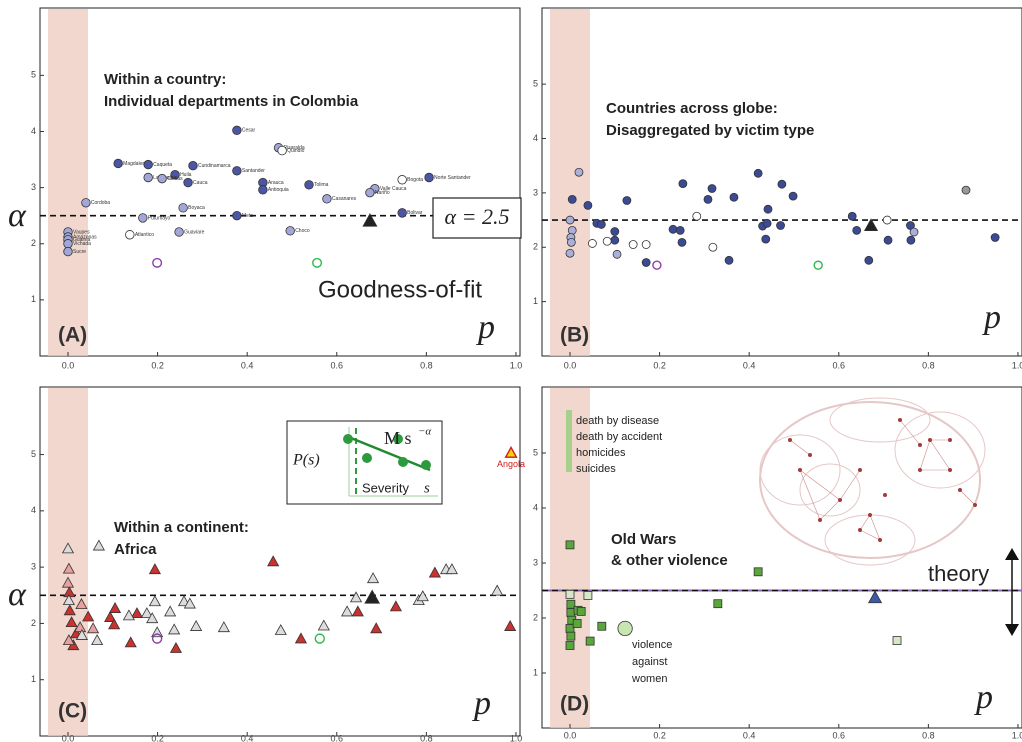 The height and width of the screenshot is (742, 1022). I want to click on inset: P(s) M s −α Severity s, so click(364, 462).